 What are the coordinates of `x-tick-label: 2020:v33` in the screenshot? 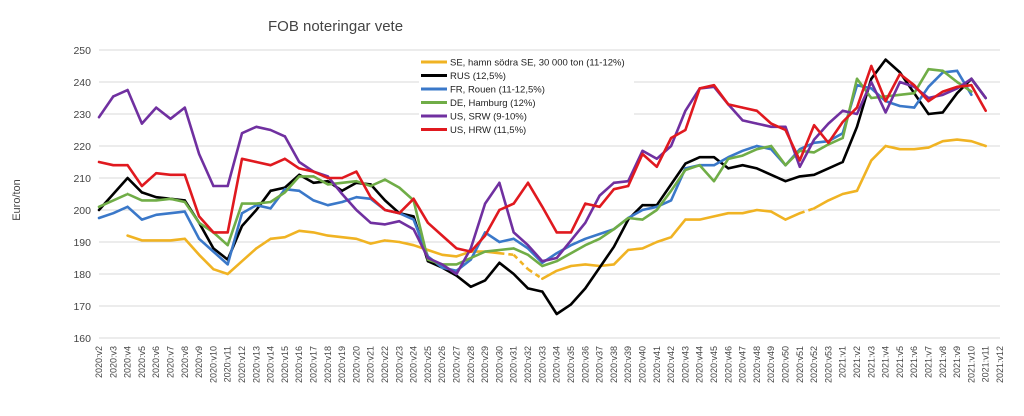 It's located at (542, 364).